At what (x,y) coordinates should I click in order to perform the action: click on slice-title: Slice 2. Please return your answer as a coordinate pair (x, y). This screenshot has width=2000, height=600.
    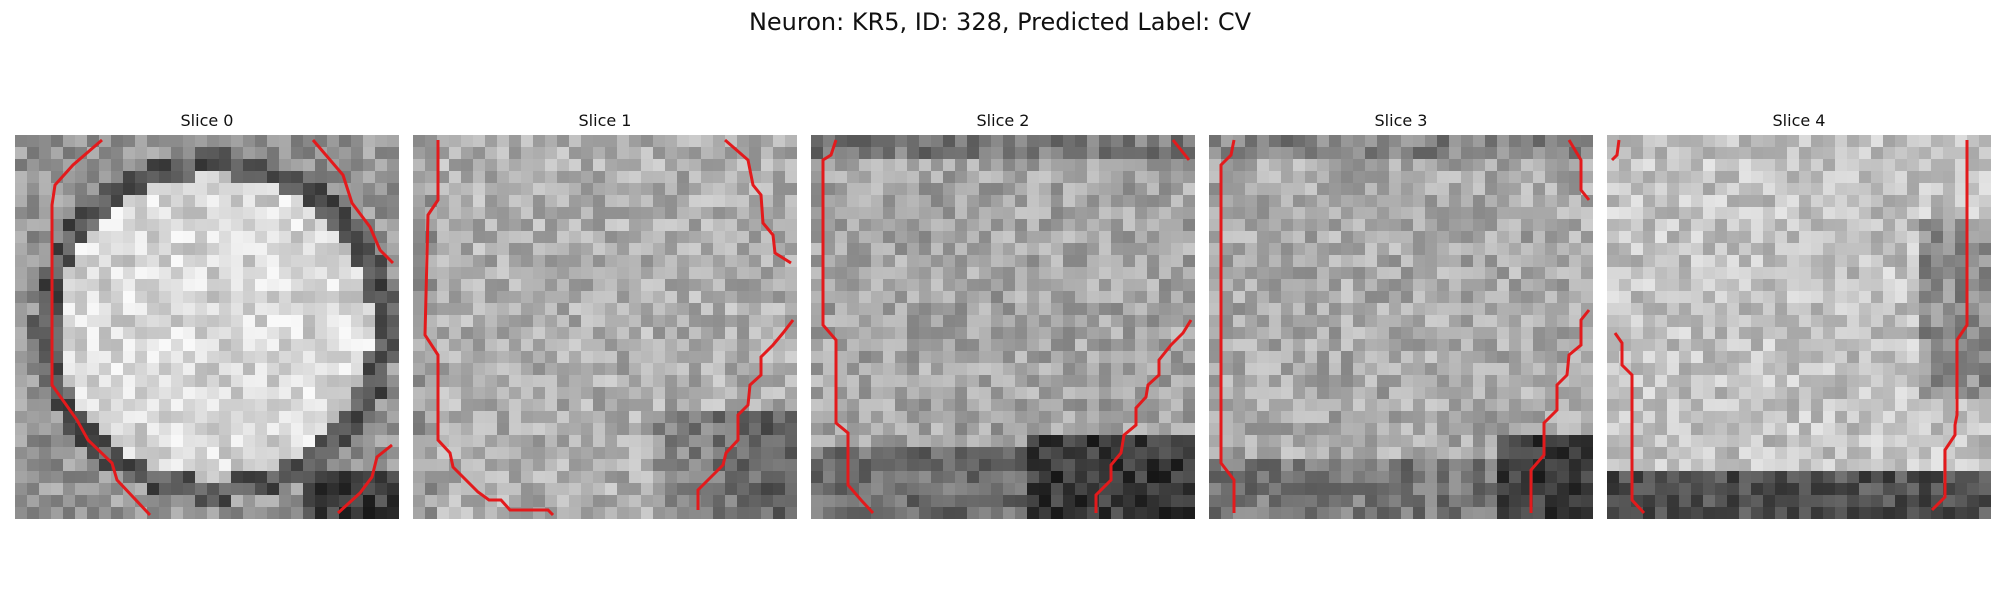
    Looking at the image, I should click on (1003, 120).